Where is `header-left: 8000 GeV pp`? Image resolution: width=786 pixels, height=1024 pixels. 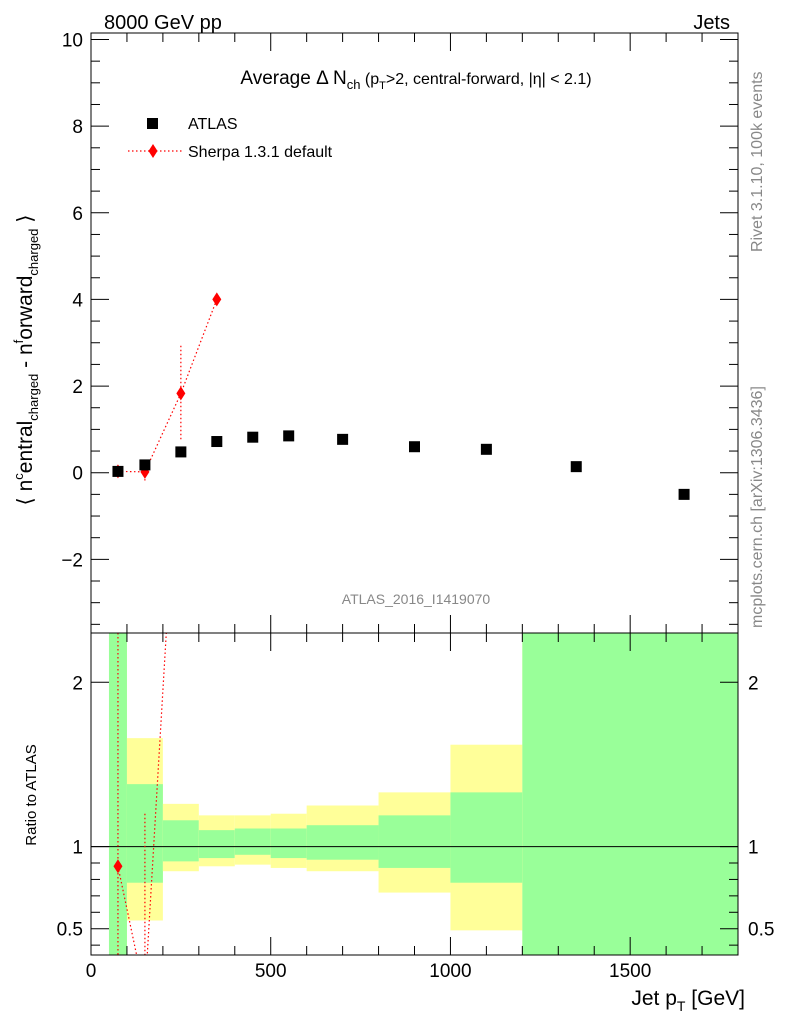
header-left: 8000 GeV pp is located at coordinates (163, 23).